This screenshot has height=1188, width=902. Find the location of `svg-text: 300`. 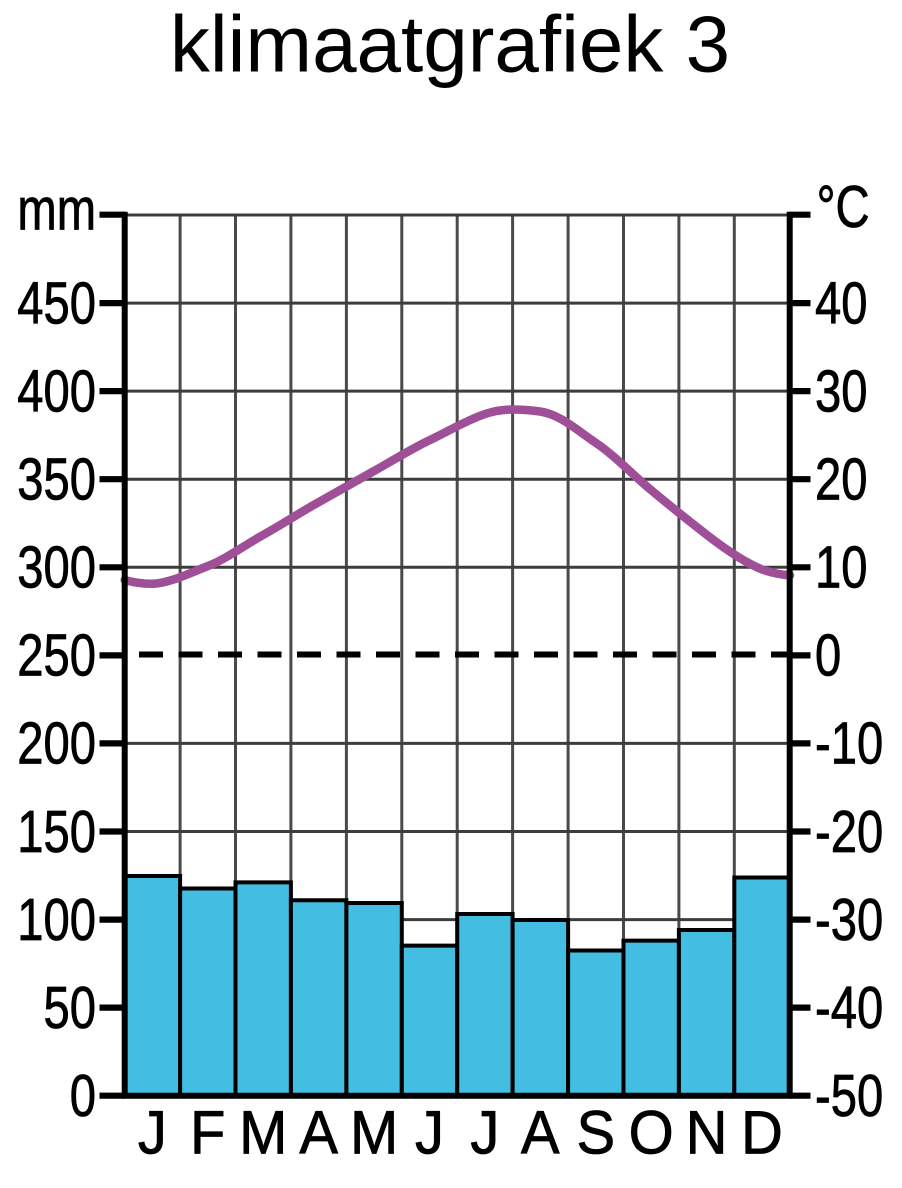

svg-text: 300 is located at coordinates (56, 568).